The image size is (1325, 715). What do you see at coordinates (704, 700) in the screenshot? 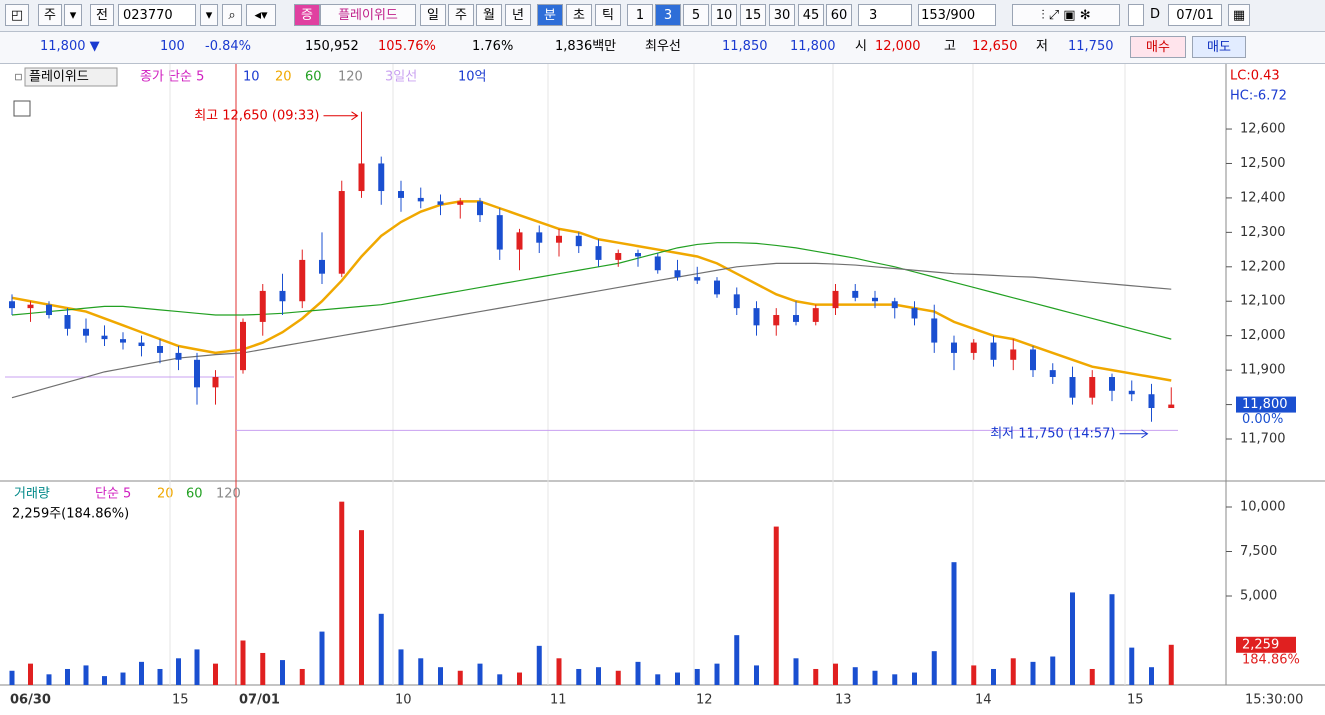
I see `time-label: 12` at bounding box center [704, 700].